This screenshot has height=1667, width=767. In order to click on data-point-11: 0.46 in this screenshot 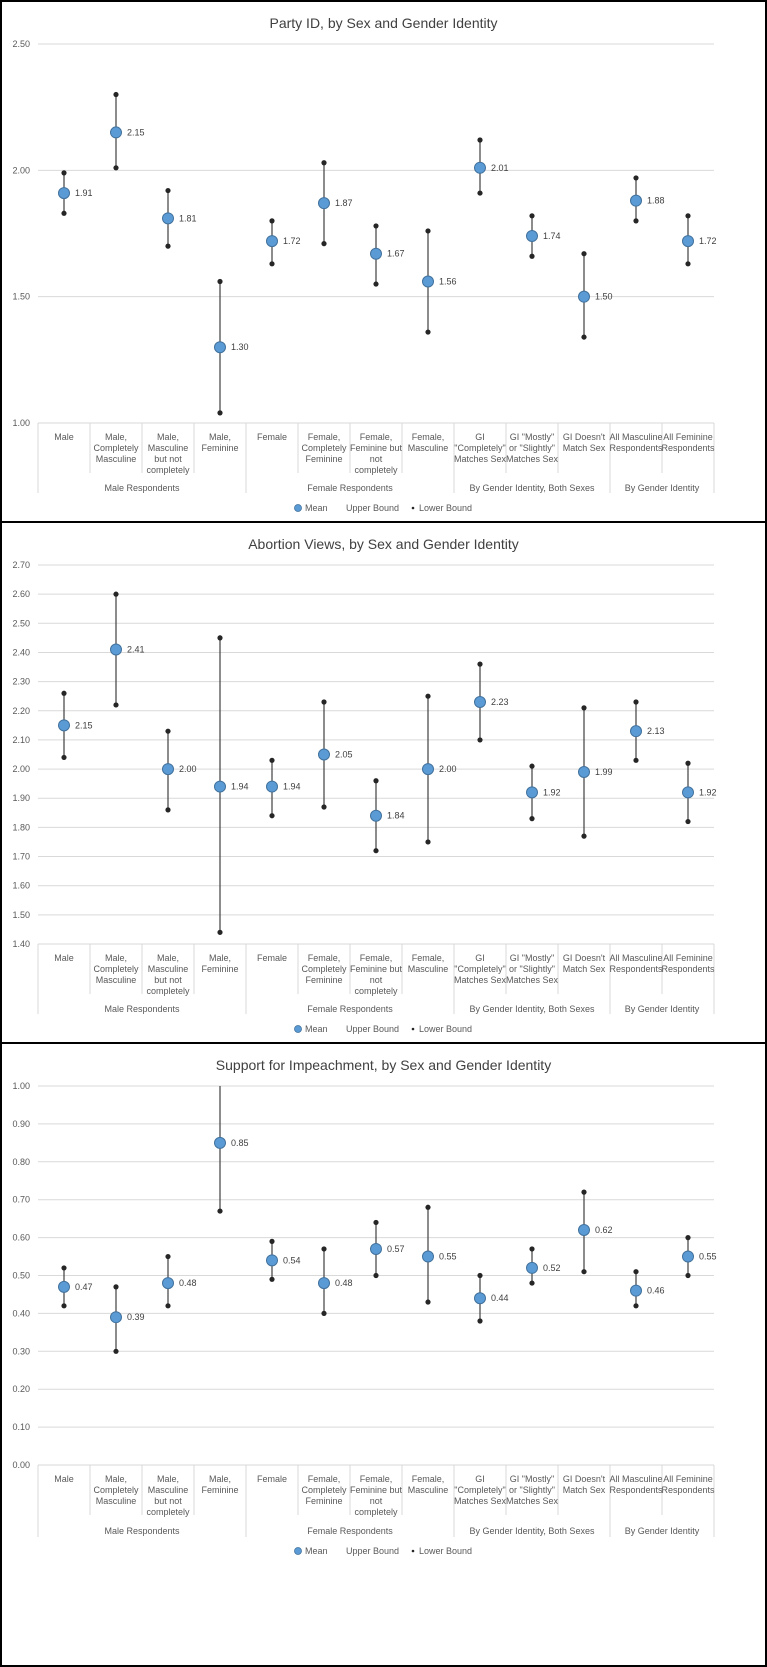, I will do `click(647, 1289)`.